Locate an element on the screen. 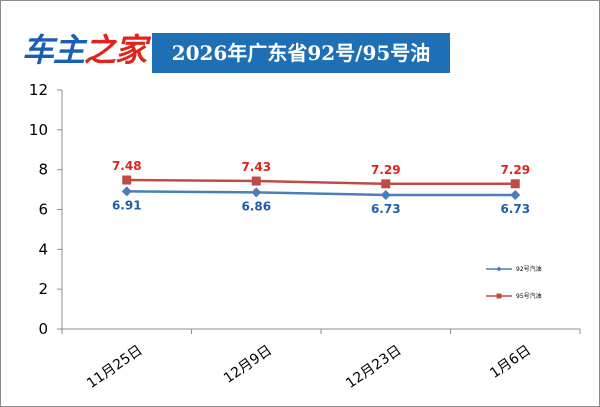 The width and height of the screenshot is (600, 407). x-tick-label: 1月6日 is located at coordinates (510, 361).